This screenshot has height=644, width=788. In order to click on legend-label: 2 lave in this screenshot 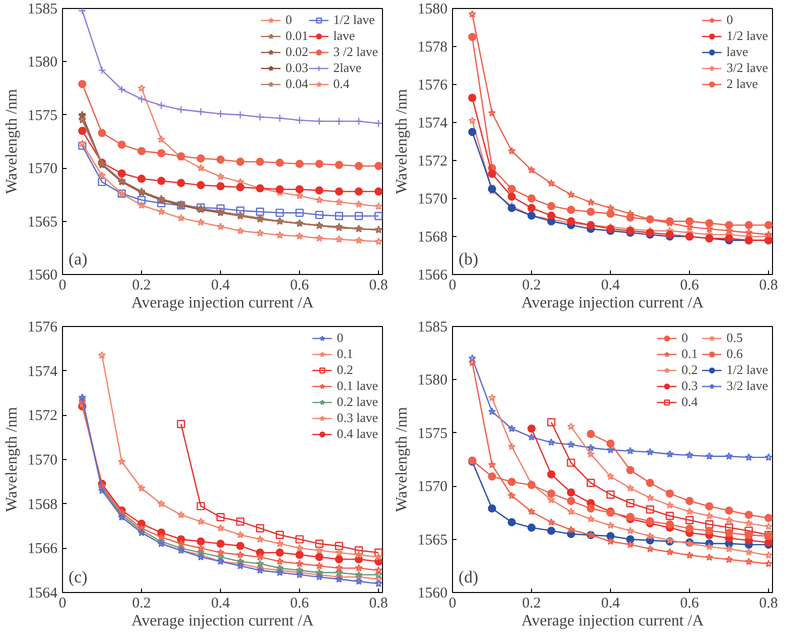, I will do `click(742, 84)`.